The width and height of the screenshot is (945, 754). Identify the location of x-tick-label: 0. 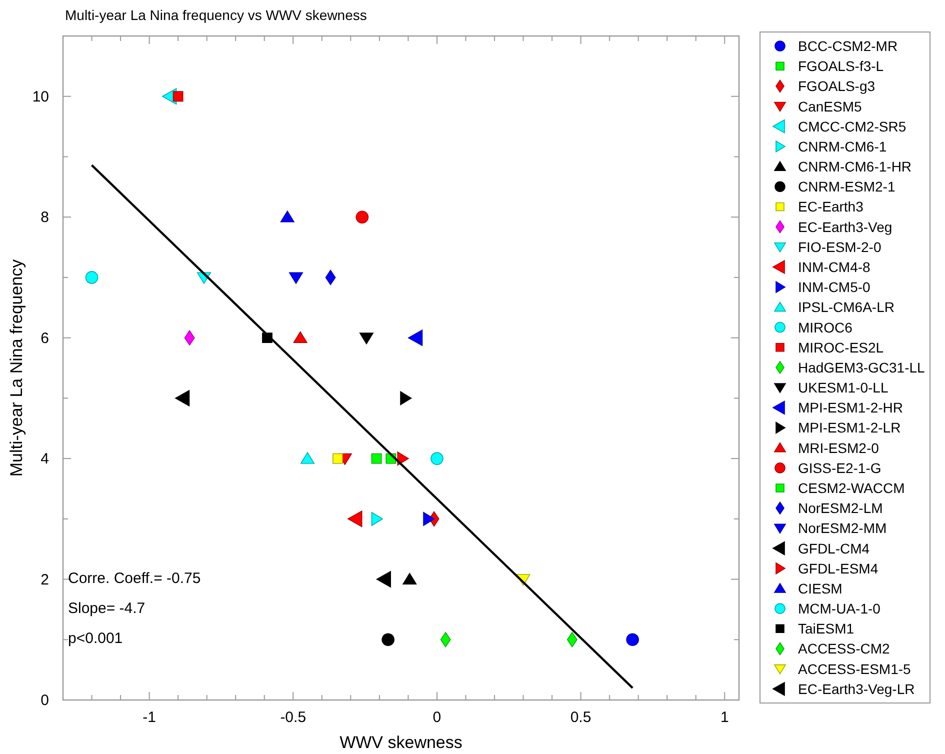
(437, 717).